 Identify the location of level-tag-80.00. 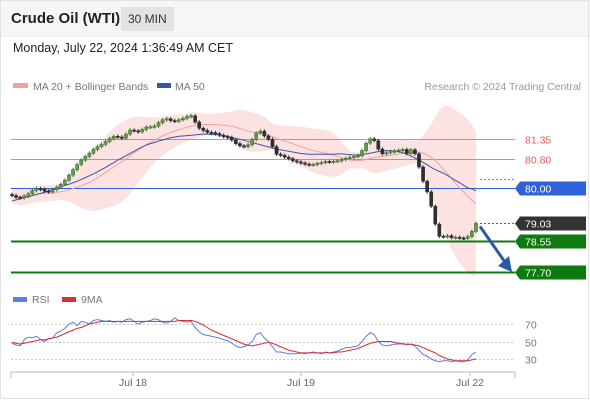
(550, 188).